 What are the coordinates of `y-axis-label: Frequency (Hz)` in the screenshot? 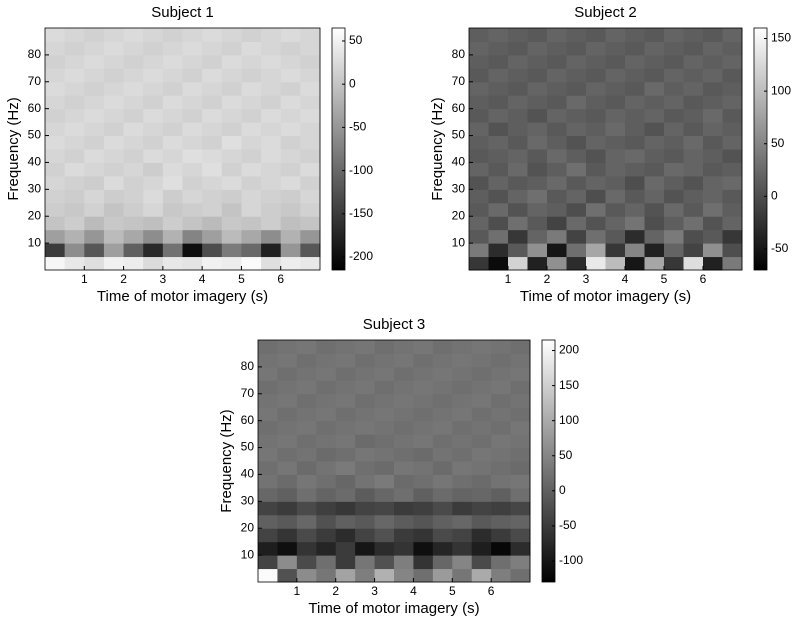 It's located at (13, 148).